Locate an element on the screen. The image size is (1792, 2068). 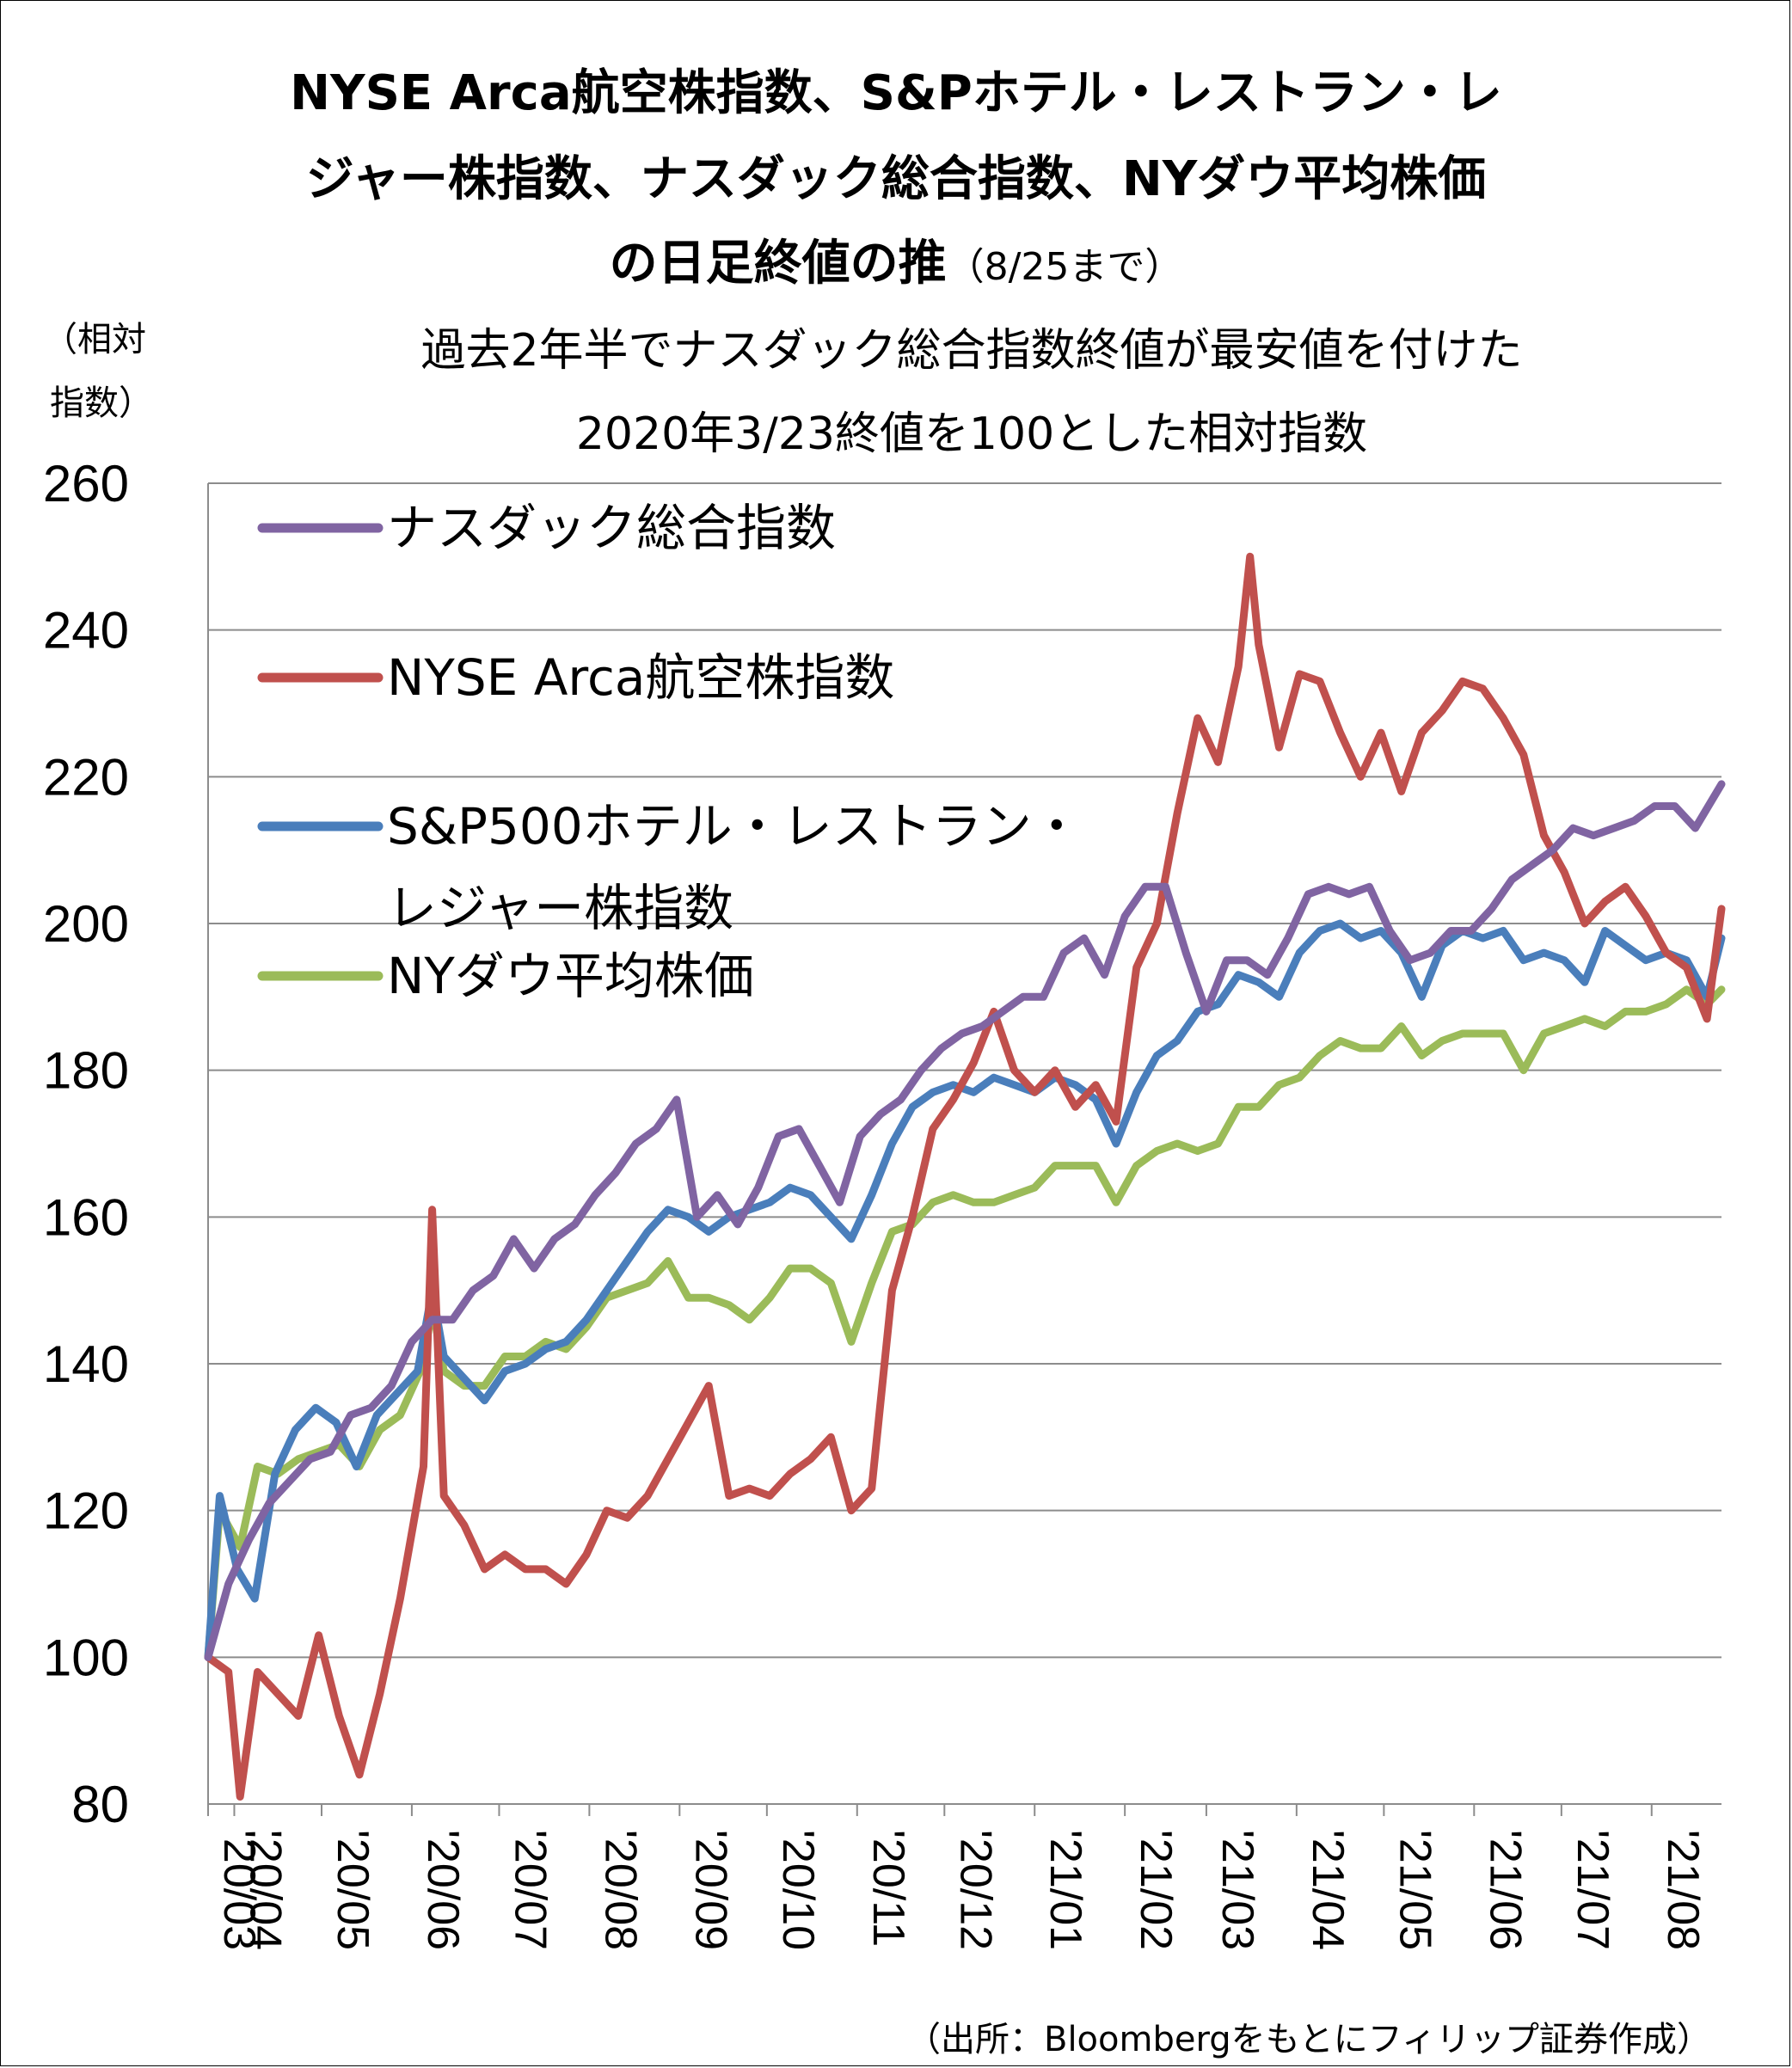
chart-title-line3: の日足終値の推（8/25まで） is located at coordinates (896, 263).